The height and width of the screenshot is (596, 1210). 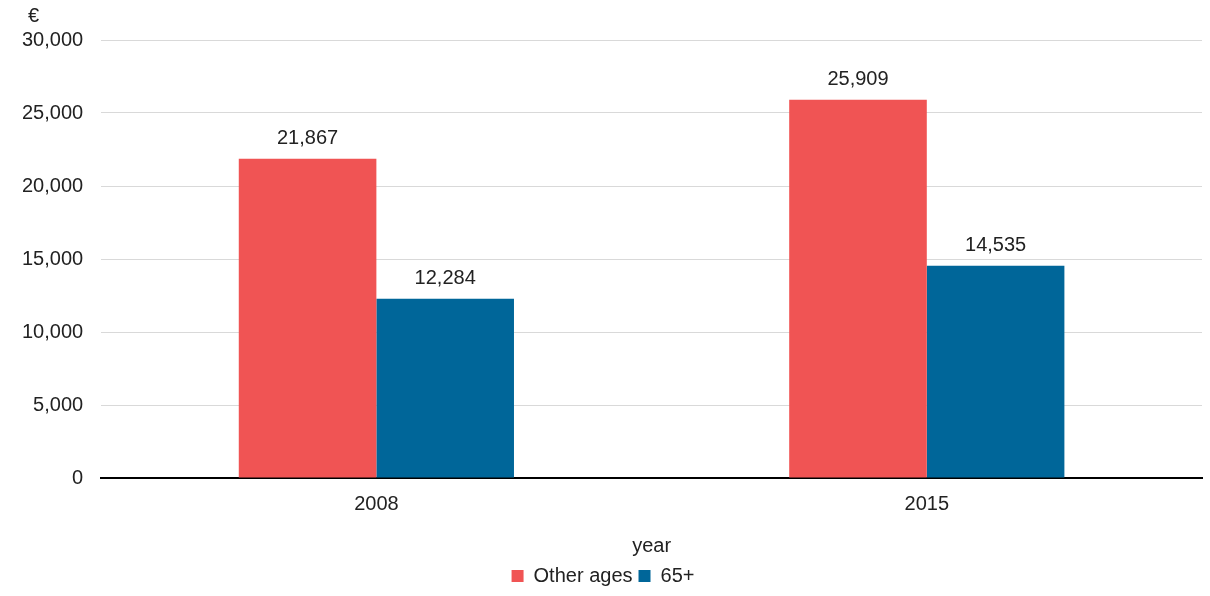 What do you see at coordinates (996, 244) in the screenshot?
I see `data-label: 14,535` at bounding box center [996, 244].